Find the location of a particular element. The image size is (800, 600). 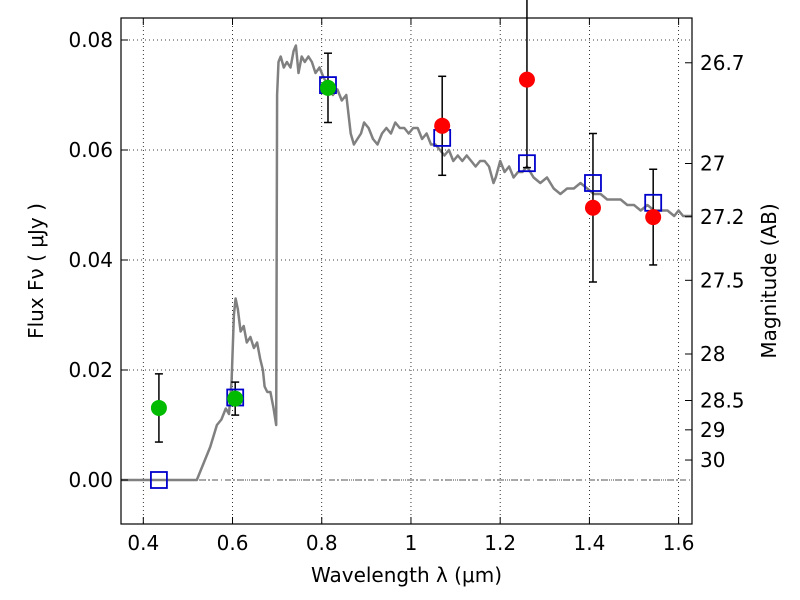

magnitude-tick-label: 28.5 is located at coordinates (722, 401).